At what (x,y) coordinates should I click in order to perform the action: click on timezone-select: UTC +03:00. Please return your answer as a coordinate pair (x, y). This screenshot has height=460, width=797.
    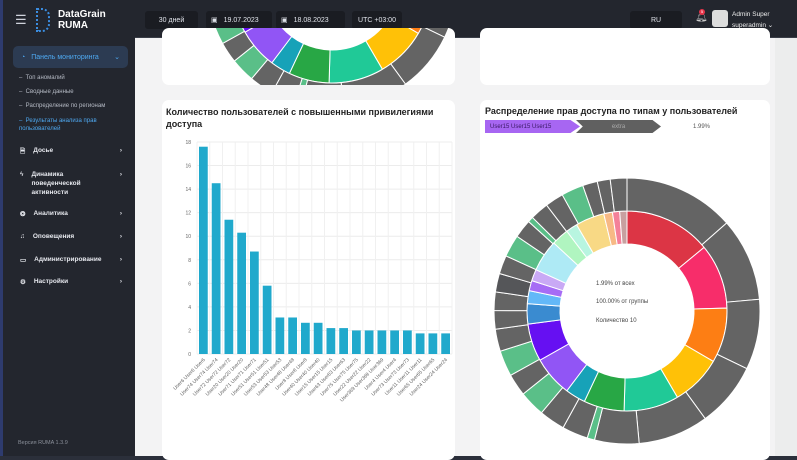
    Looking at the image, I should click on (377, 20).